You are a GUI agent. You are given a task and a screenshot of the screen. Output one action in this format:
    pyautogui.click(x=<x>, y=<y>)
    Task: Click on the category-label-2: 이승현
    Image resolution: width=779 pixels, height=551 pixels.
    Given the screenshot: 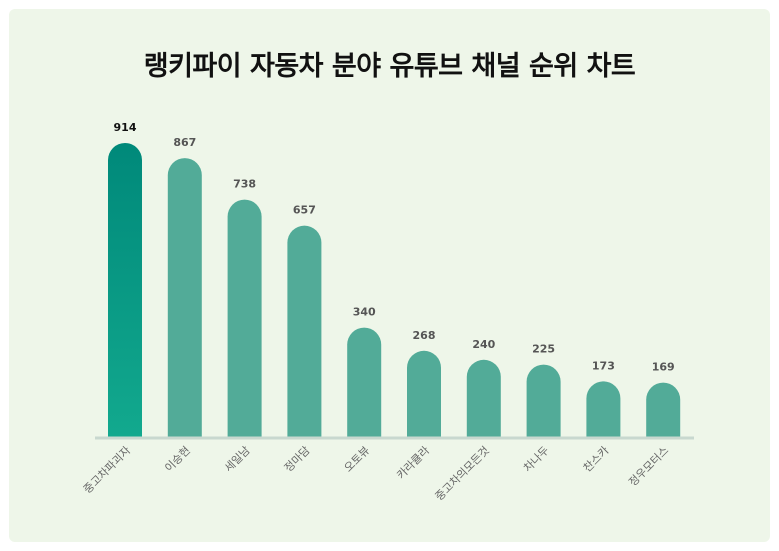 What is the action you would take?
    pyautogui.click(x=177, y=459)
    